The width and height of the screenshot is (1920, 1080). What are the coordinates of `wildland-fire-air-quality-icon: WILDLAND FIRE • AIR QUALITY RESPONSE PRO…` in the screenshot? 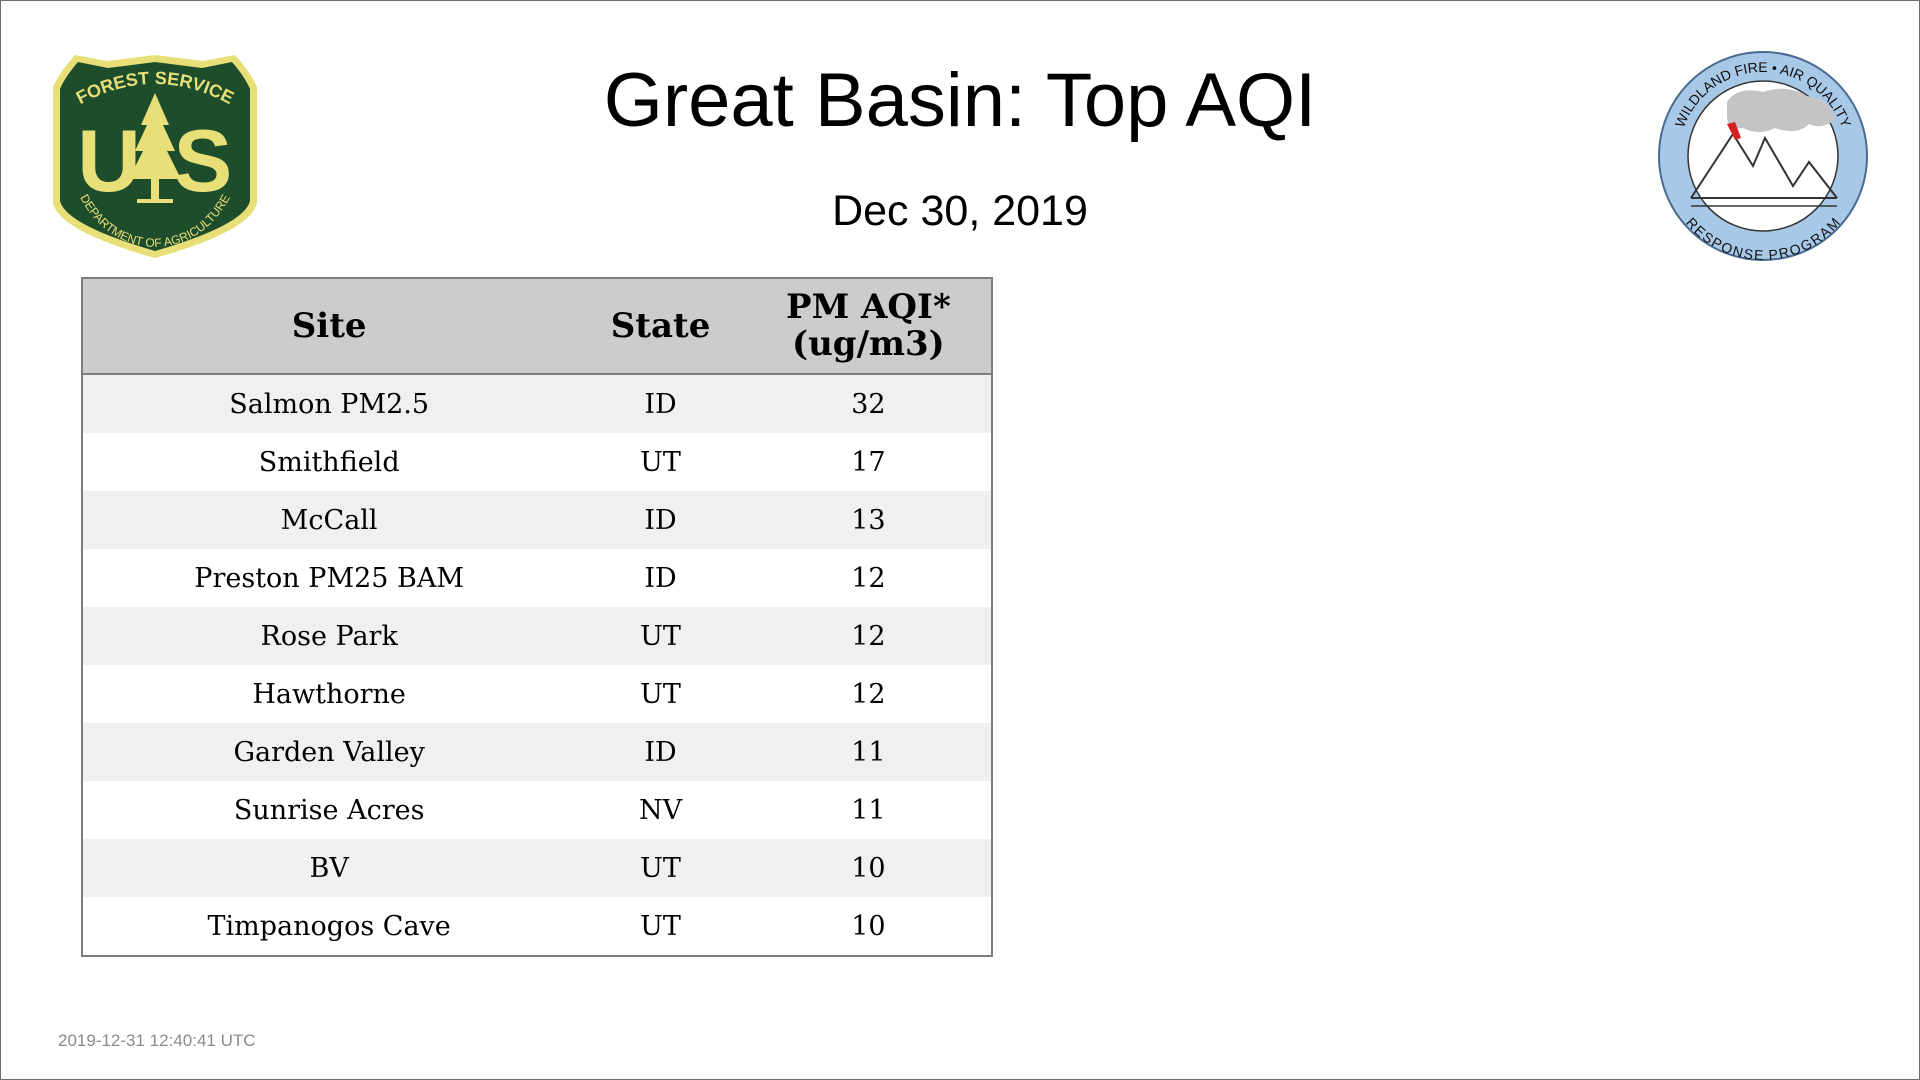 It's located at (1763, 157).